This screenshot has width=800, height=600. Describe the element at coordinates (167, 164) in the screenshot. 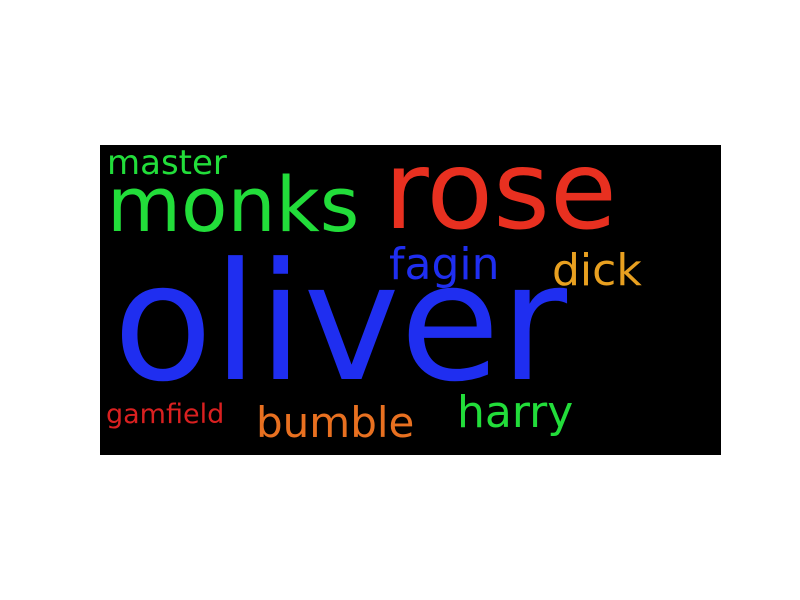

I see `word-master: master` at that location.